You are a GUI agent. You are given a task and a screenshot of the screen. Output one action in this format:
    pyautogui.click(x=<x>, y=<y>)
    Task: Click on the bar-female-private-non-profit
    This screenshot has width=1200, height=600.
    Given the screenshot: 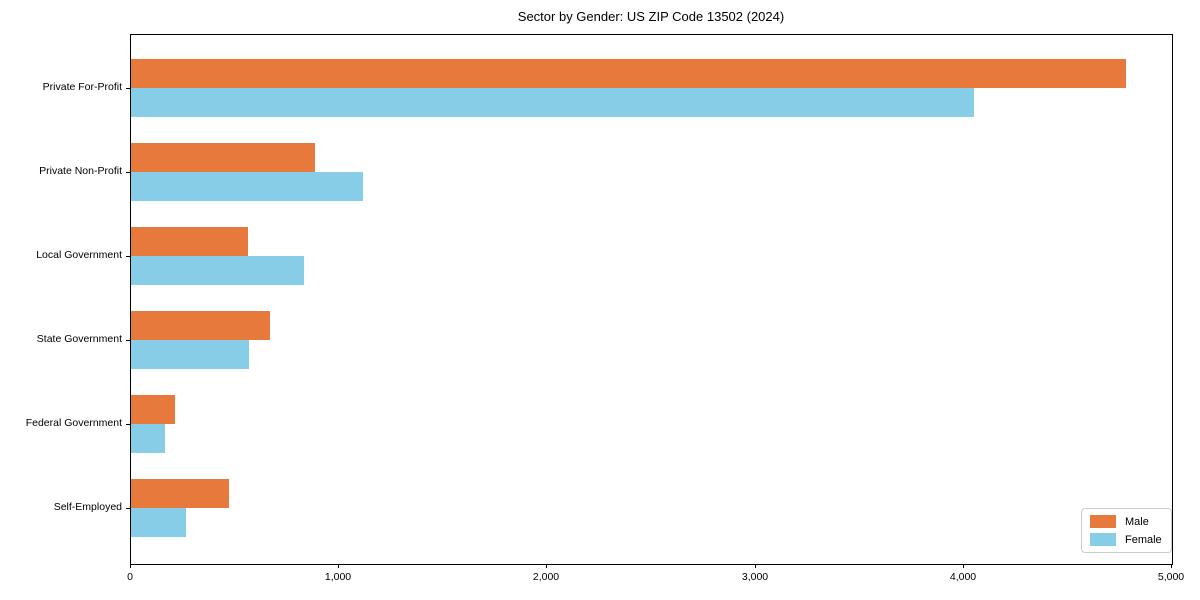 What is the action you would take?
    pyautogui.click(x=247, y=186)
    